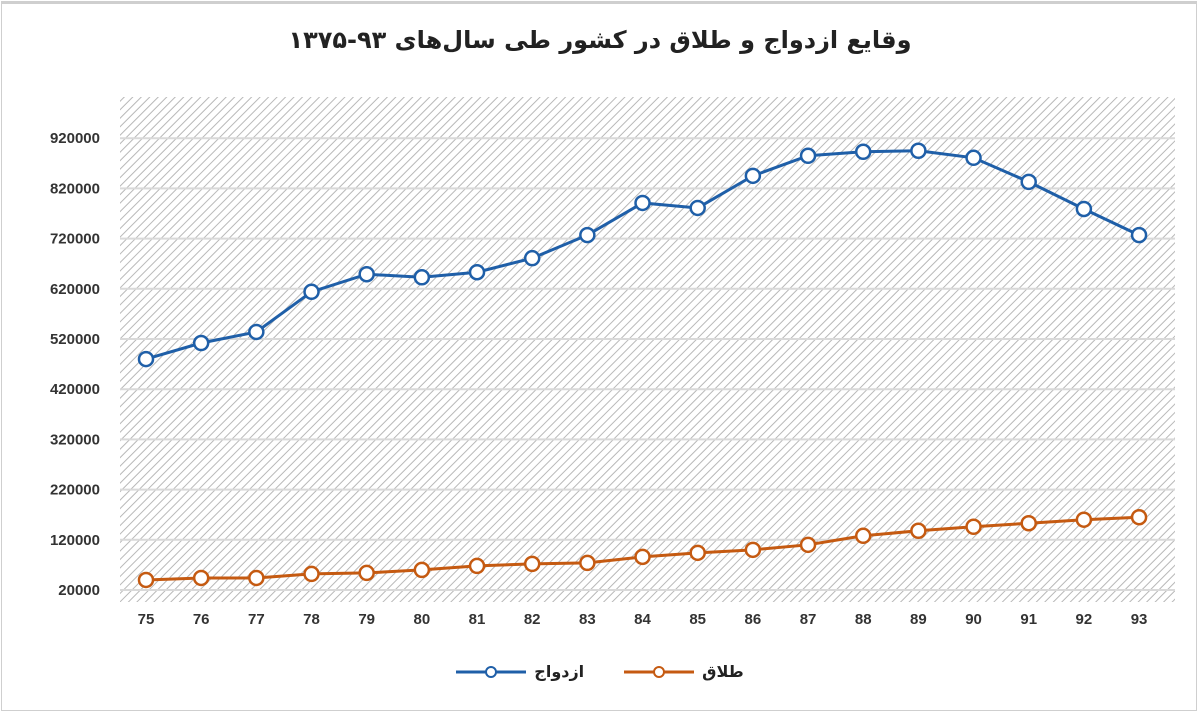 Image resolution: width=1200 pixels, height=714 pixels. I want to click on x-tick-label: 88, so click(863, 619).